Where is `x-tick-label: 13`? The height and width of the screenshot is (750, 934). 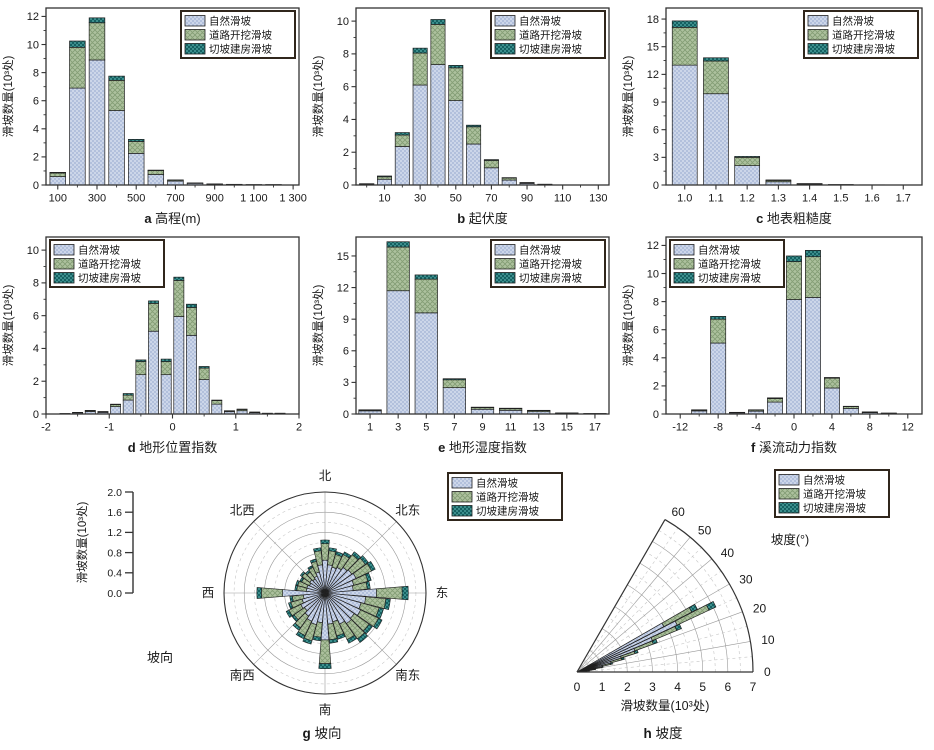
x-tick-label: 13 is located at coordinates (539, 428).